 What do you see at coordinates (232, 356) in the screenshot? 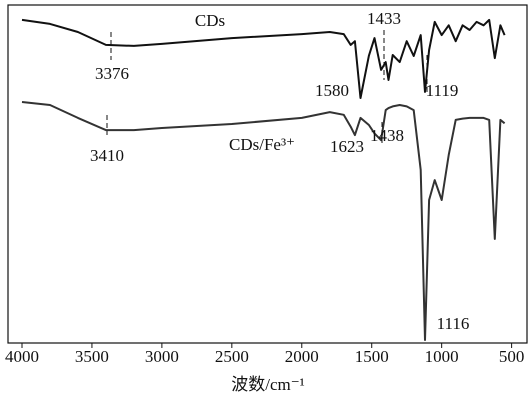
I see `x-tick-label: 2500` at bounding box center [232, 356].